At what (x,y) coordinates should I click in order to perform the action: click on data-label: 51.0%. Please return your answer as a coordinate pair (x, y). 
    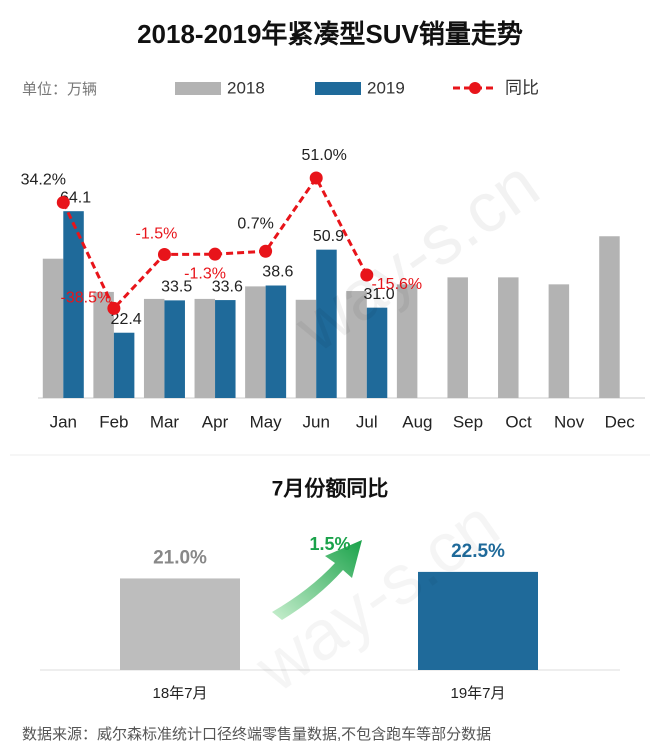
    Looking at the image, I should click on (324, 155).